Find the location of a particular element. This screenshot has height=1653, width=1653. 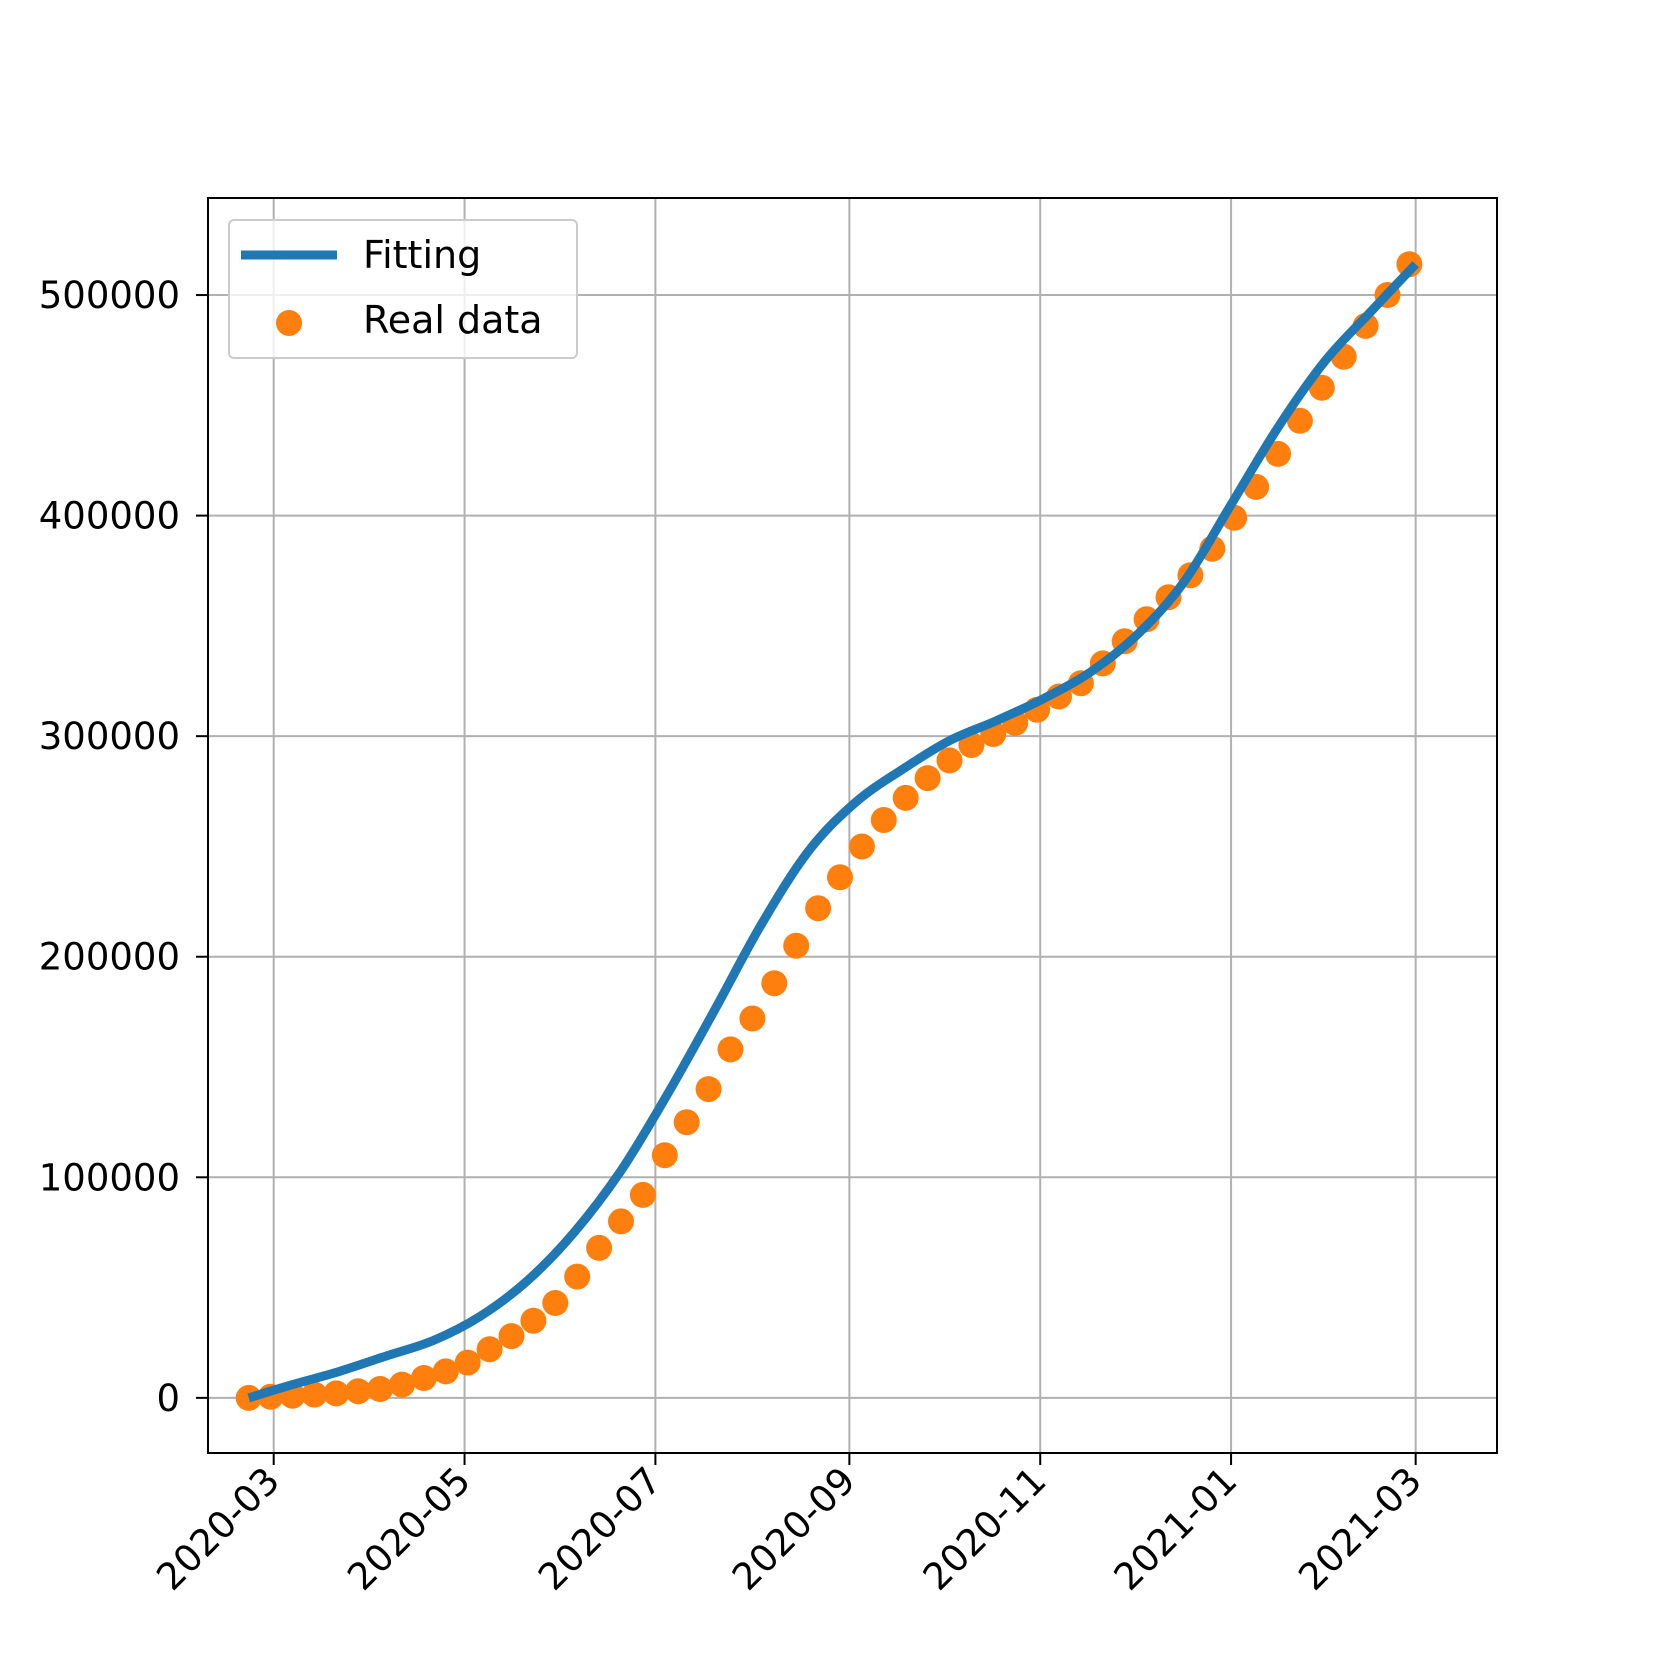

y-tick-label: 300000 is located at coordinates (109, 736).